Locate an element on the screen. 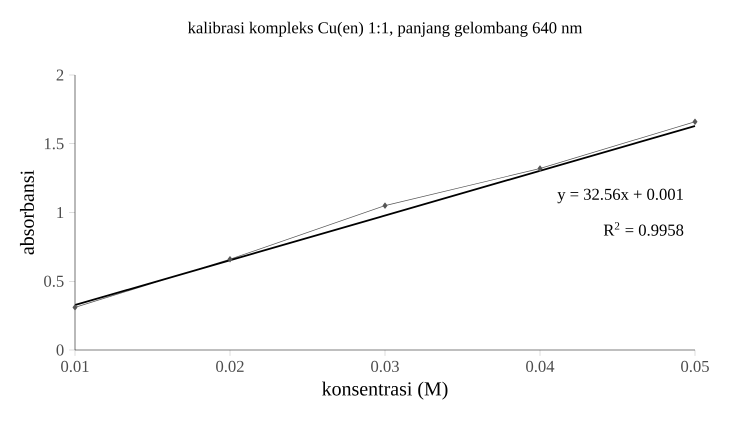  x-tick-label: 0.03 is located at coordinates (385, 366).